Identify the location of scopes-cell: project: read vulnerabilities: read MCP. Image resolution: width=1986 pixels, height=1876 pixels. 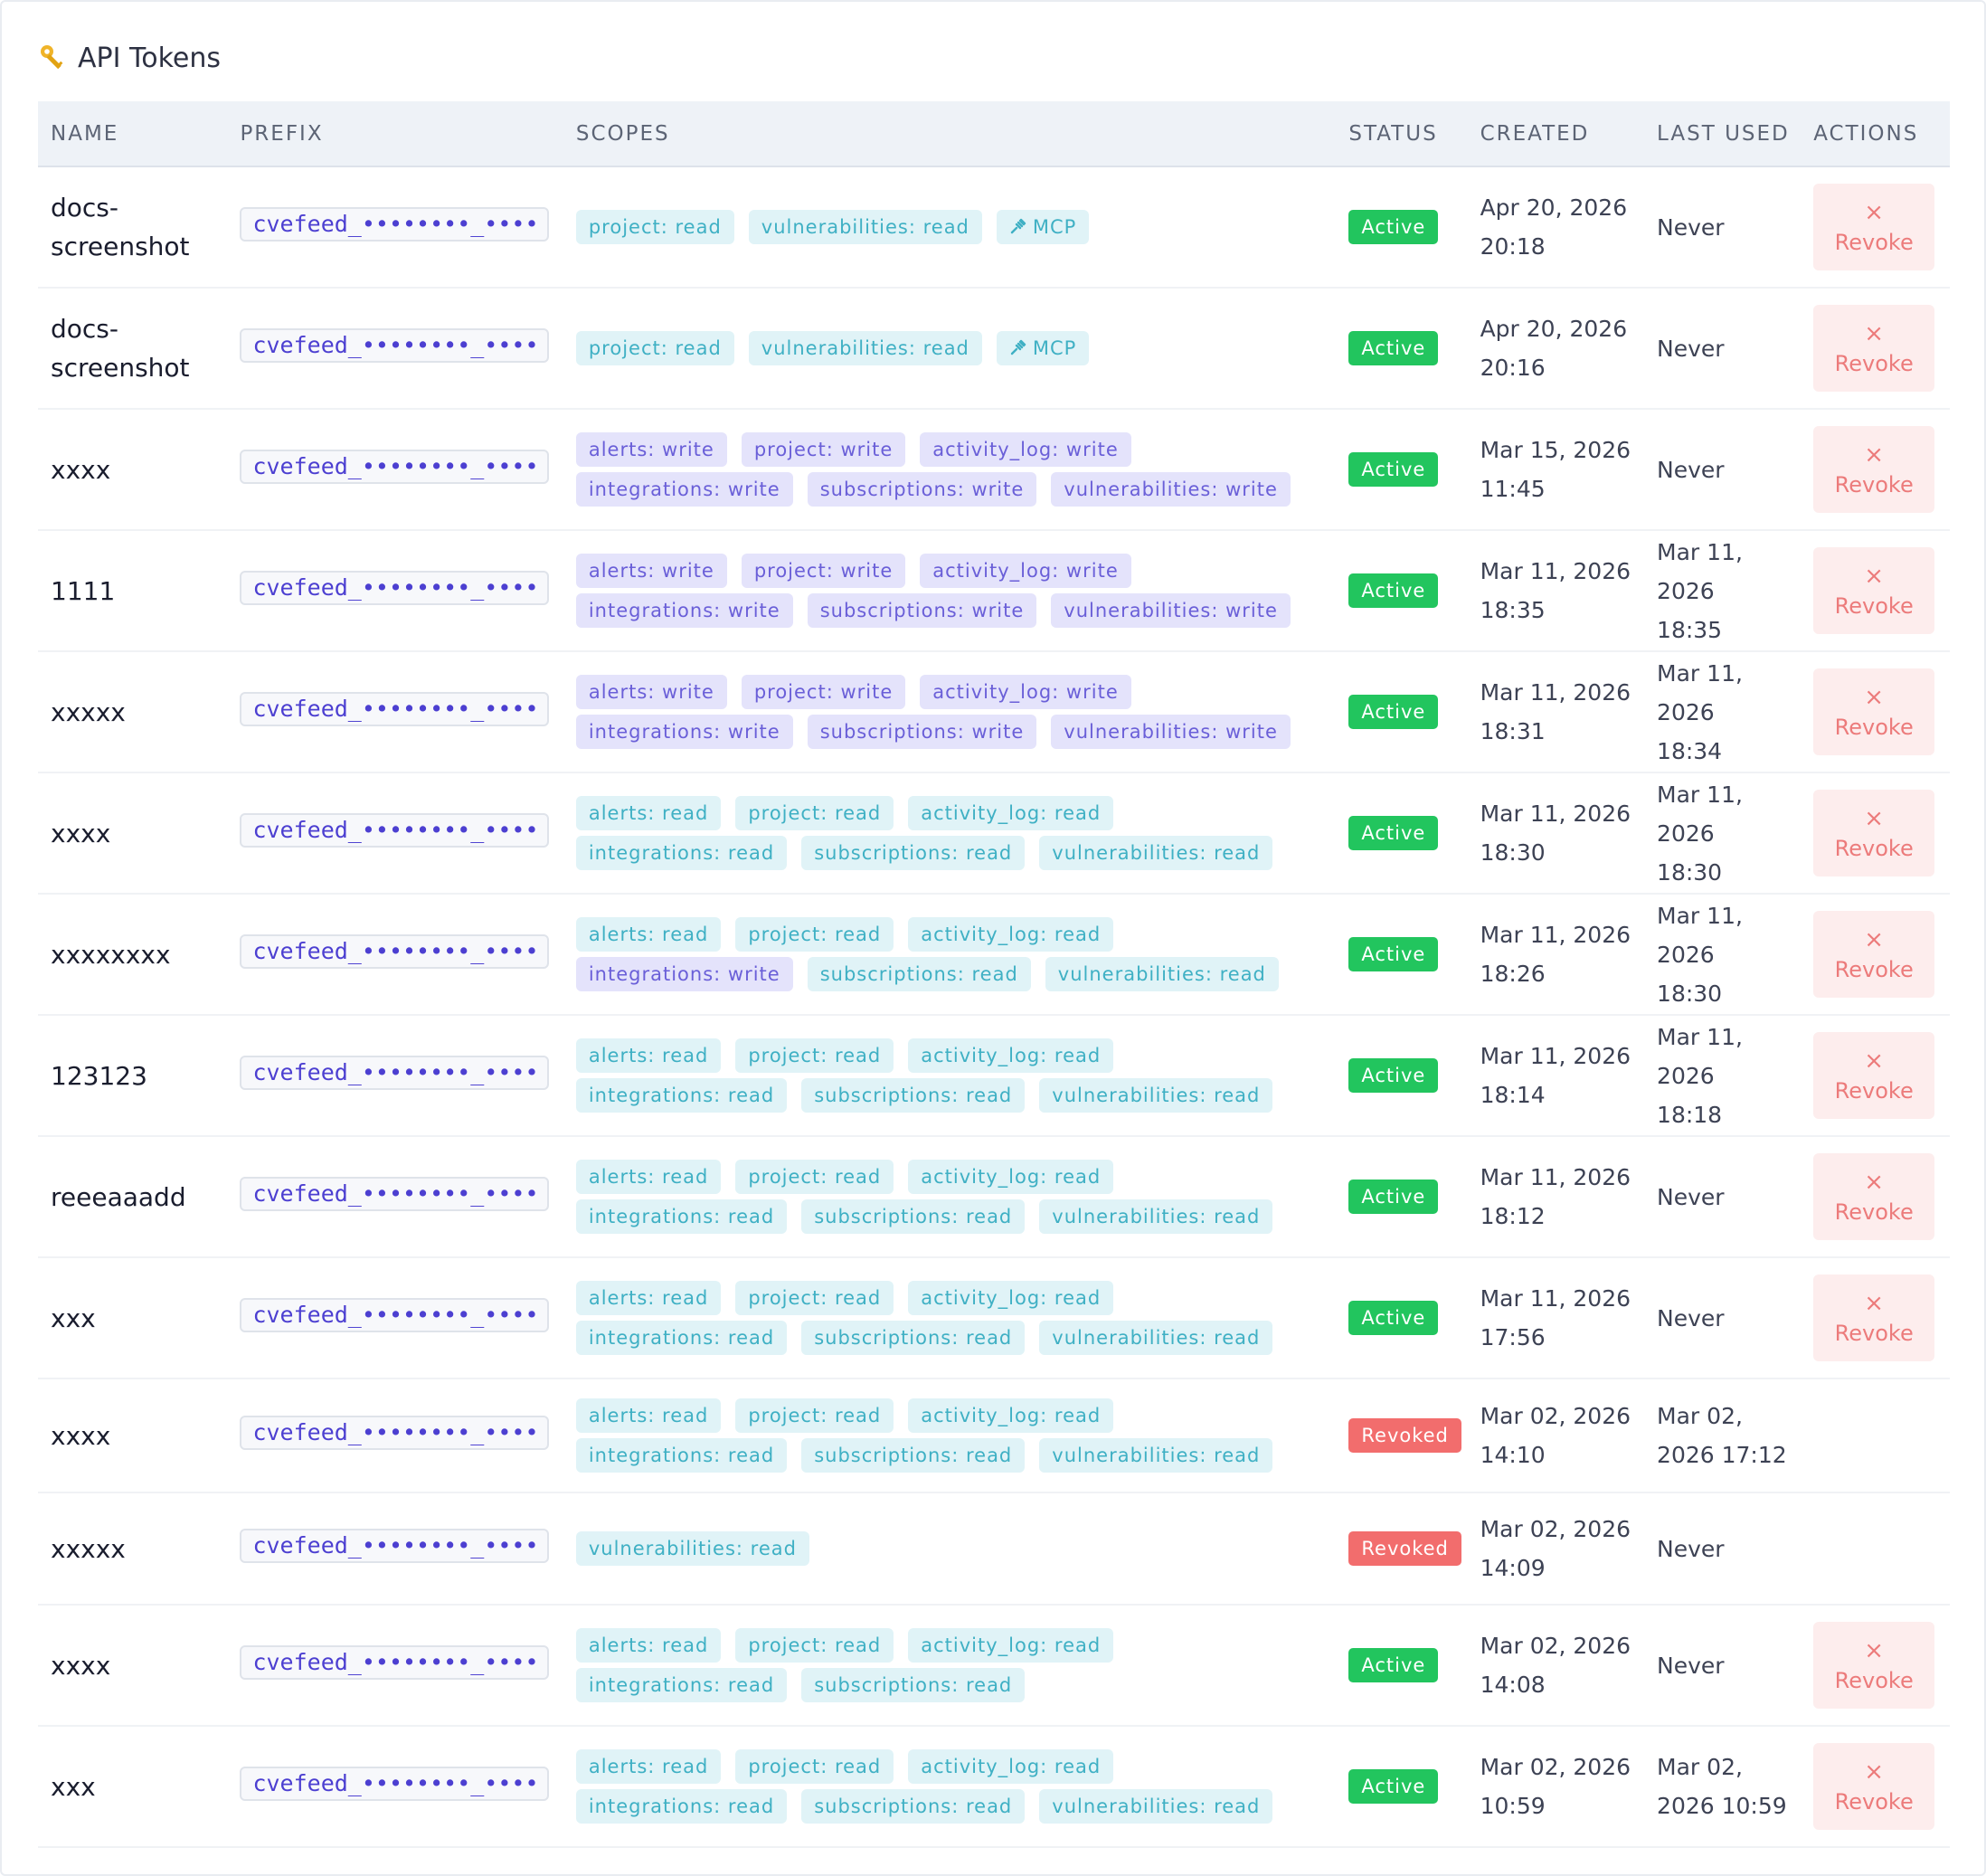
(950, 349).